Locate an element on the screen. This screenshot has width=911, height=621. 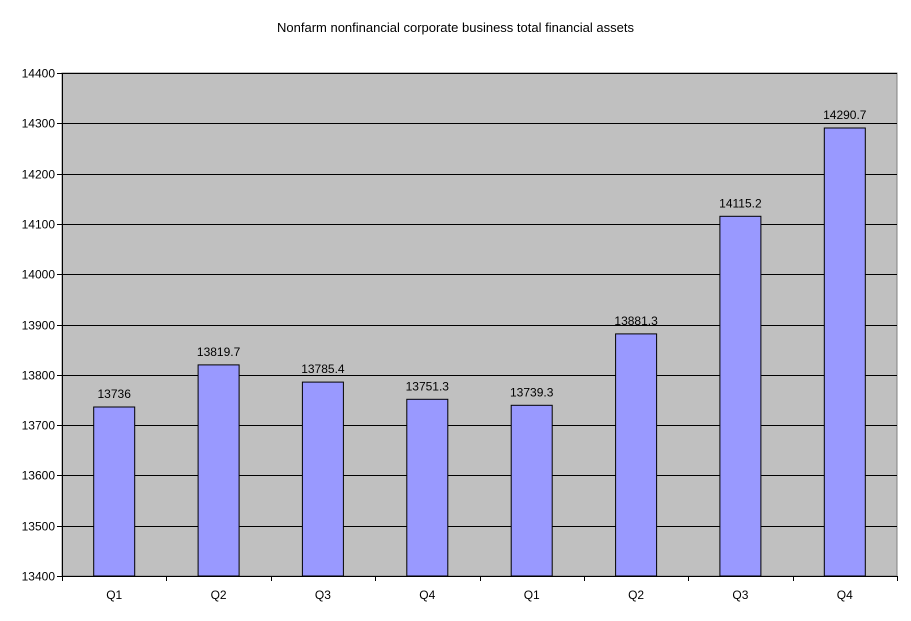
y-tick-label: 14300 is located at coordinates (39, 124).